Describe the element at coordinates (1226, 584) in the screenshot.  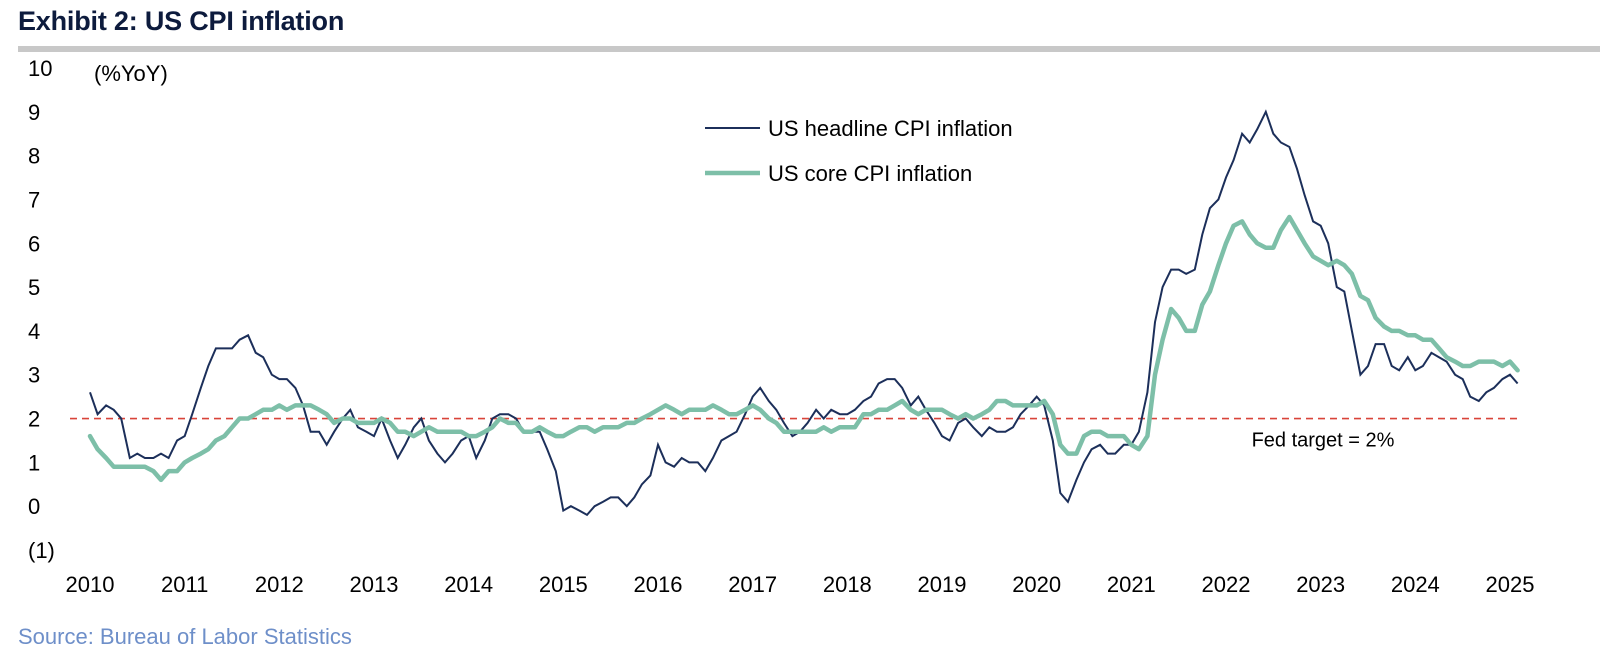
I see `x-tick-label: 2022` at that location.